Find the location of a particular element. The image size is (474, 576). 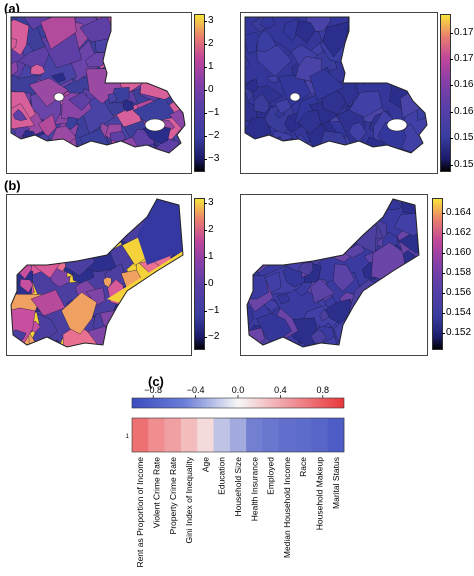

colorbar-tick-label: 0.164 is located at coordinates (459, 212).